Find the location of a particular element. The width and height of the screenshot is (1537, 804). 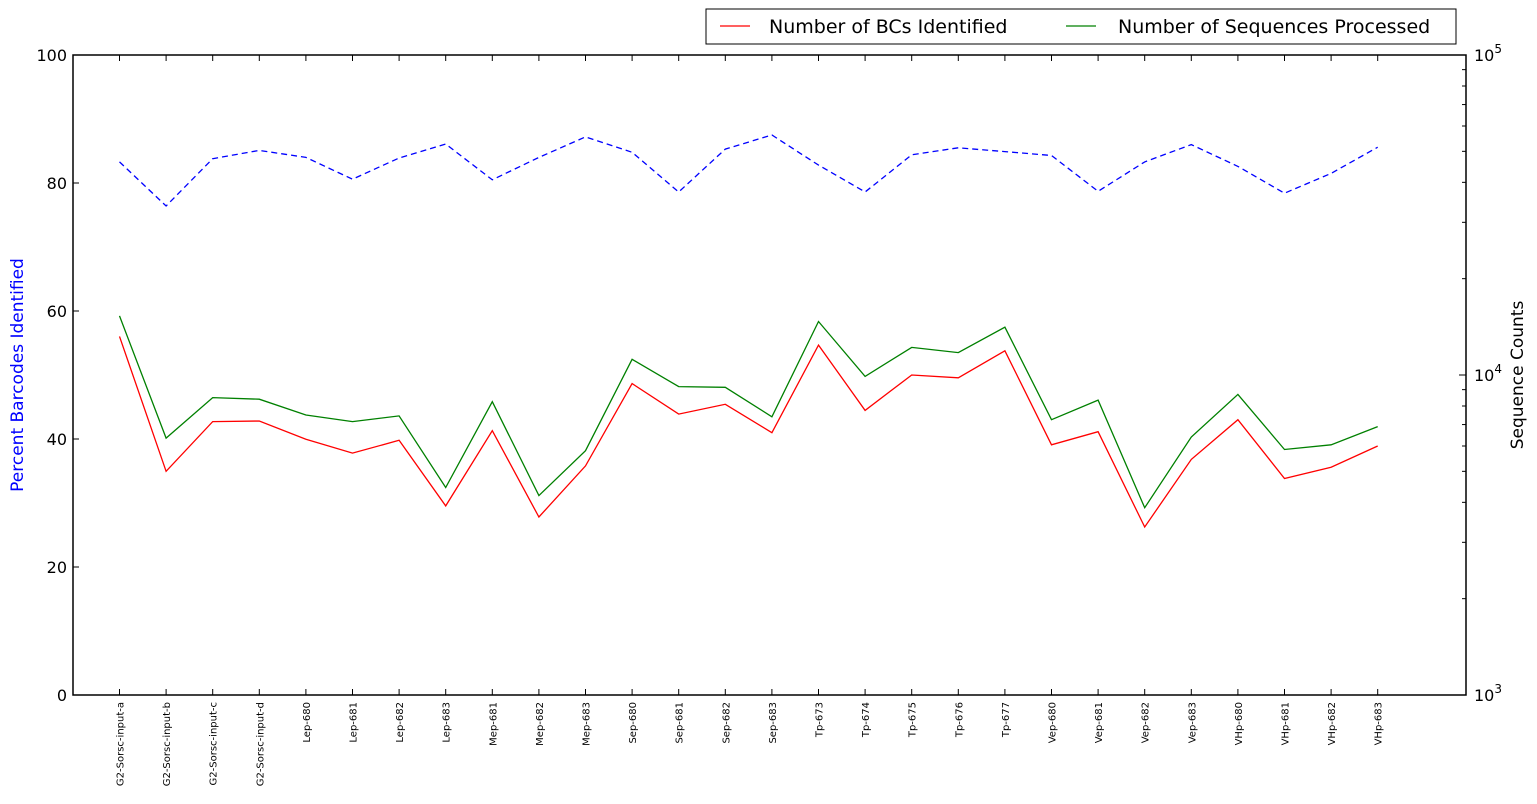

category-tick-label: Lep-680 is located at coordinates (307, 722).